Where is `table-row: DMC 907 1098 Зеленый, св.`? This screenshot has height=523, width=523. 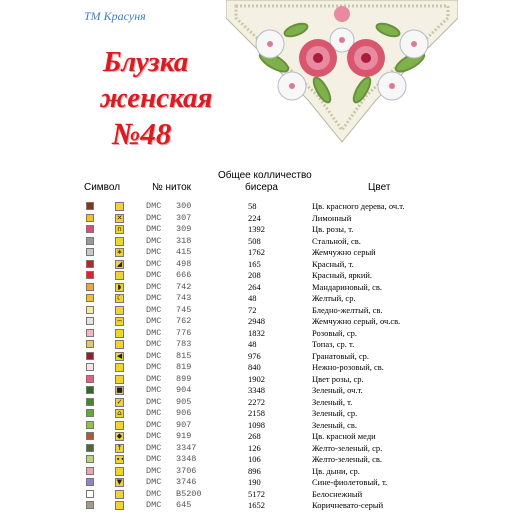
table-row: DMC 907 1098 Зеленый, св. is located at coordinates (261, 425).